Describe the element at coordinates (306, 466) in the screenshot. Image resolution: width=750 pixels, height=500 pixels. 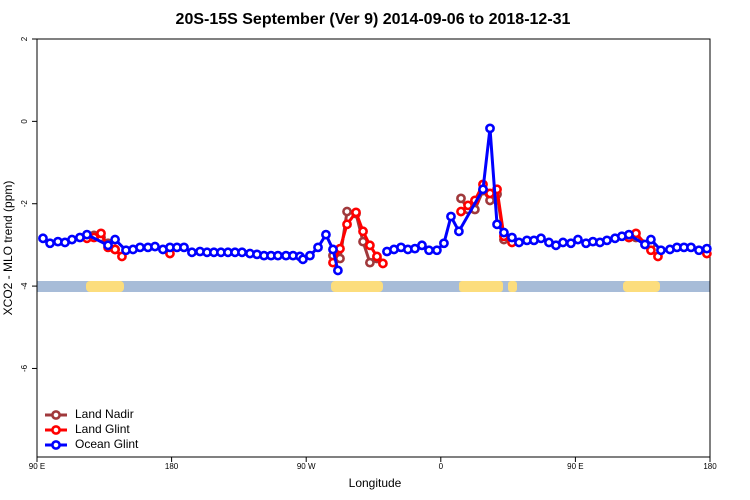
I see `x-tick-label: 90 W` at that location.